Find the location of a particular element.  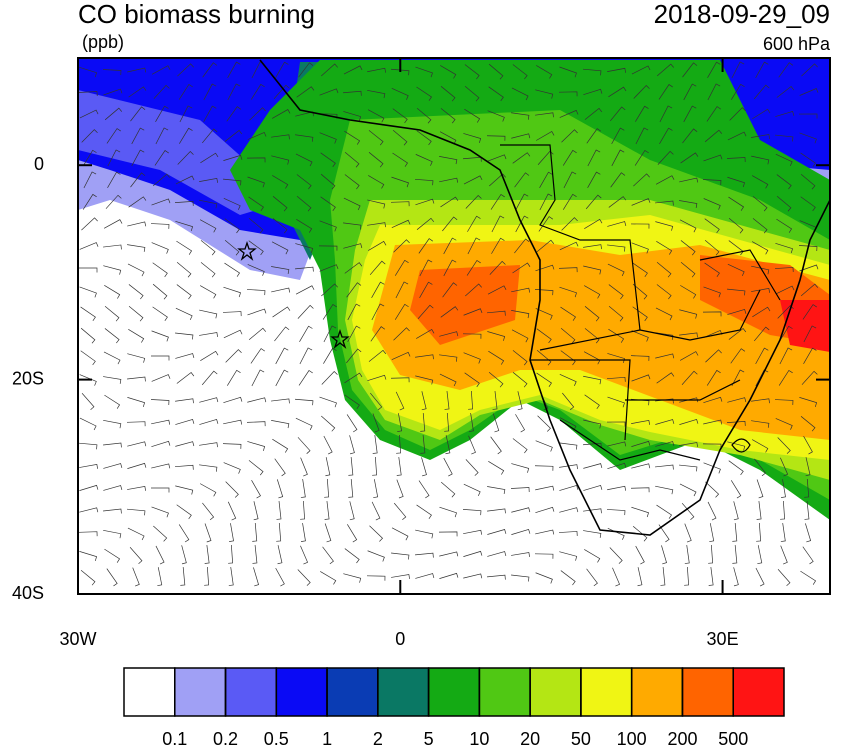

colorbar-label: 0.5 is located at coordinates (276, 739).